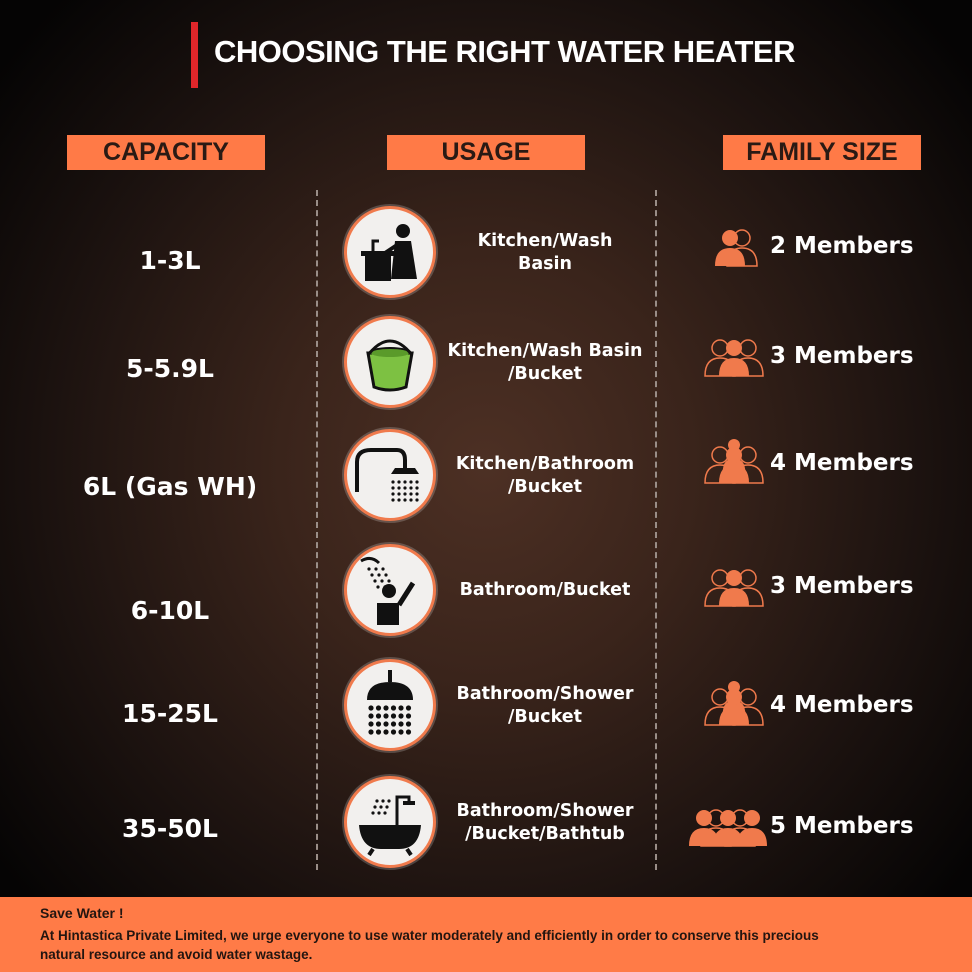  What do you see at coordinates (545, 823) in the screenshot?
I see `usage-label: Bathroom/Shower/Bucket/Bathtub` at bounding box center [545, 823].